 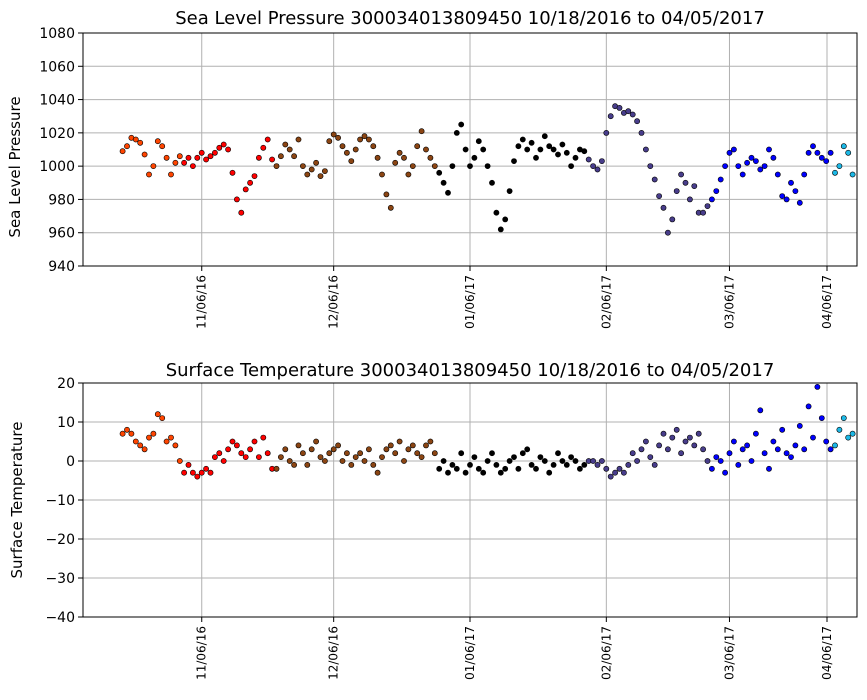 What do you see at coordinates (60, 501) in the screenshot?
I see `y-tick-label: −10` at bounding box center [60, 501].